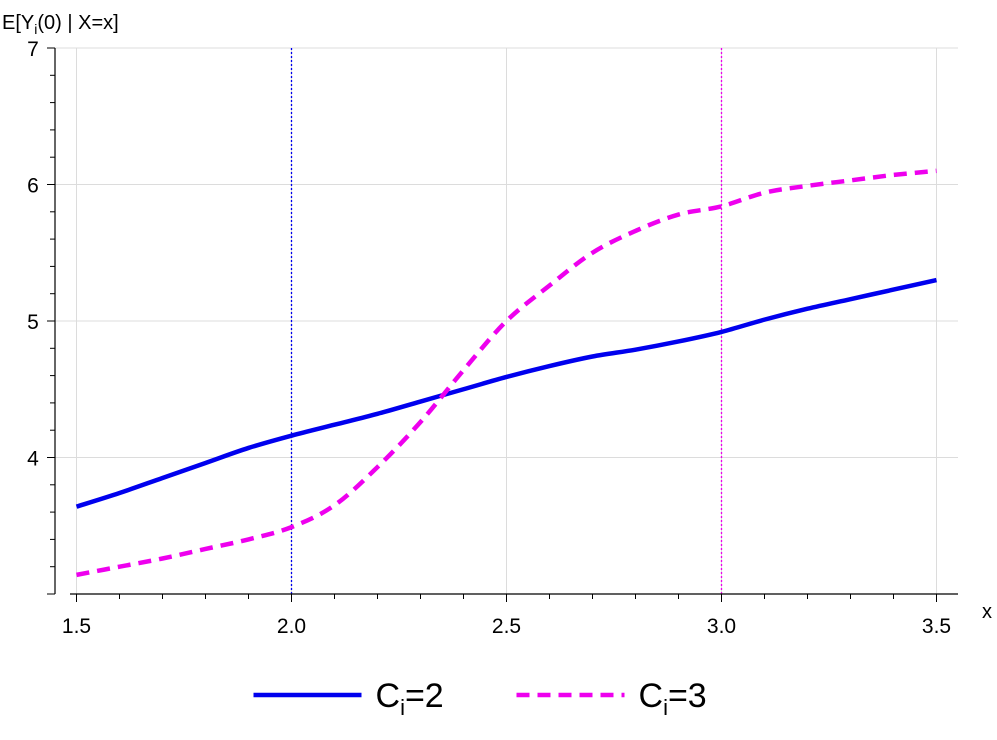  Describe the element at coordinates (33, 186) in the screenshot. I see `y-tick-label: 6` at that location.